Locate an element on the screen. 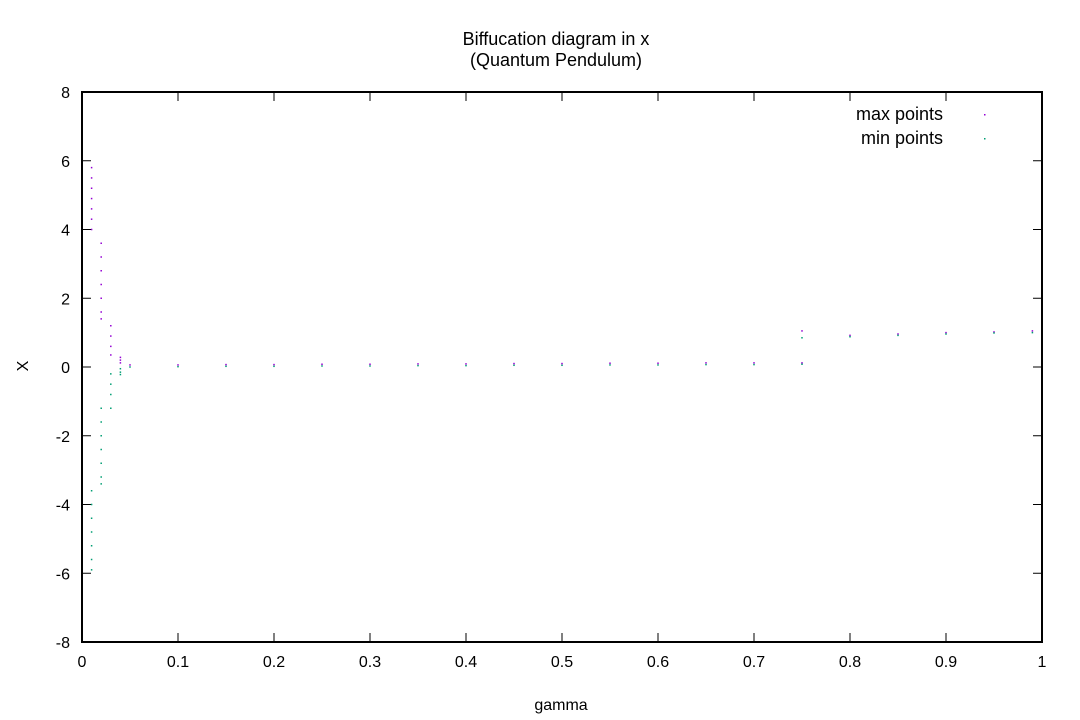 The height and width of the screenshot is (720, 1080). x-tick-label: 0.2 is located at coordinates (274, 662).